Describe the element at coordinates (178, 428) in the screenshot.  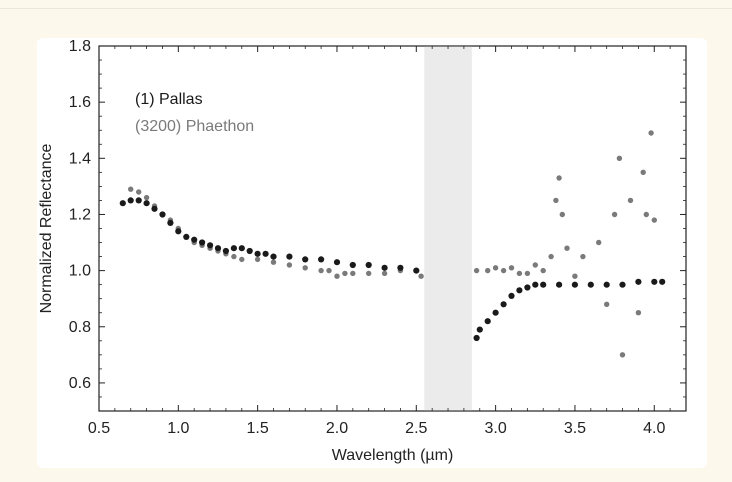
I see `x-tick-label: 1.0` at that location.